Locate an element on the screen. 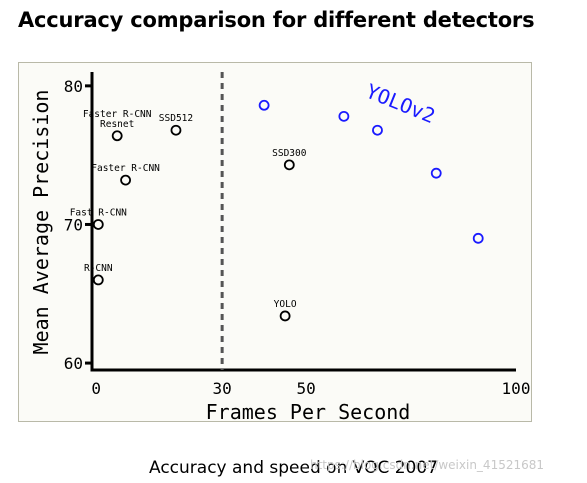 Image resolution: width=587 pixels, height=483 pixels. y-axis-label: Mean Average Precision is located at coordinates (41, 222).